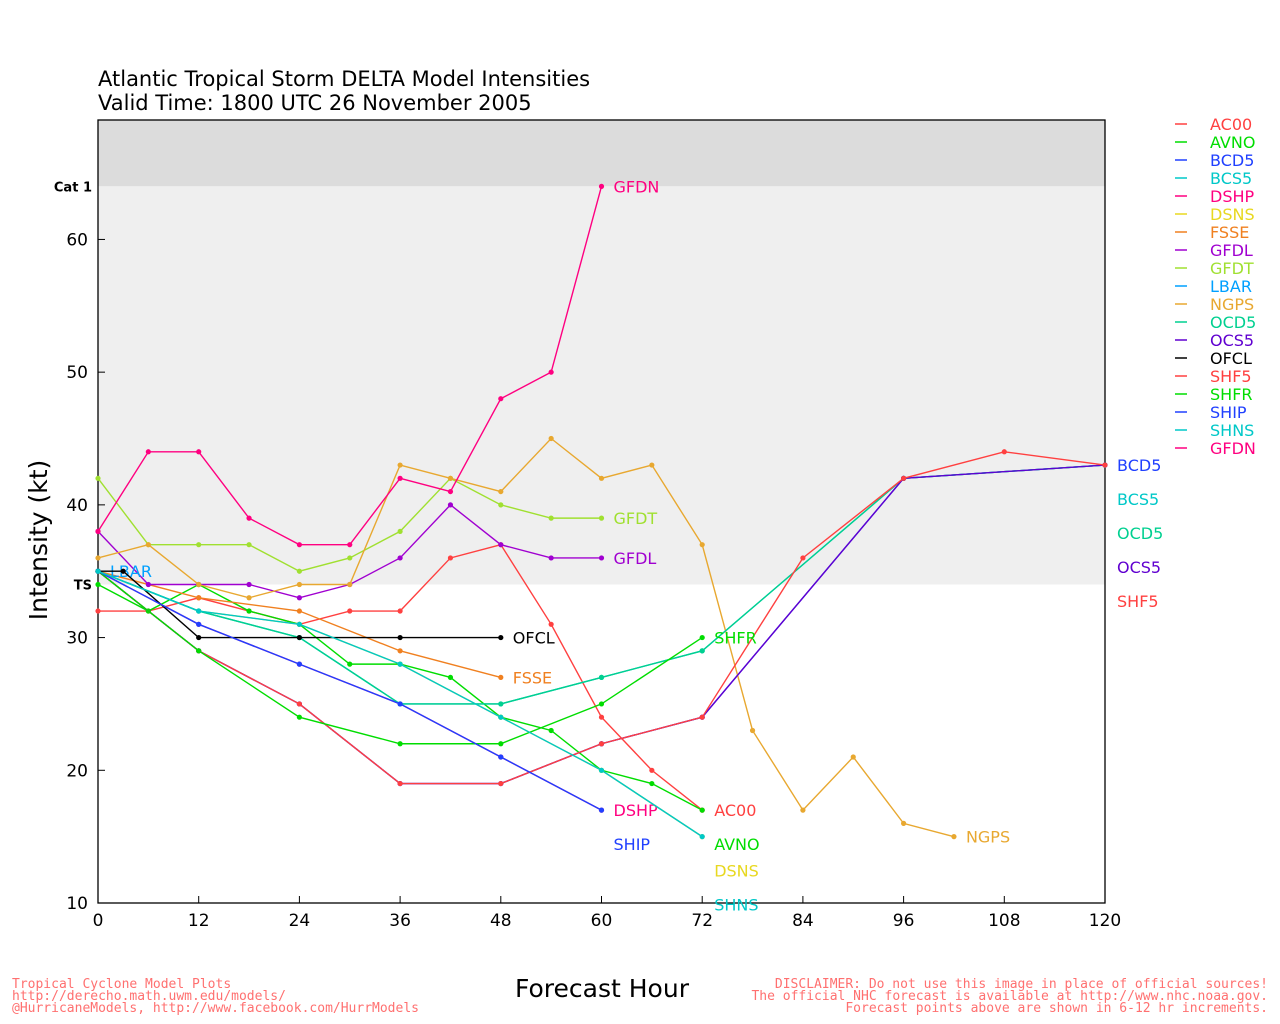  What do you see at coordinates (77, 639) in the screenshot?
I see `y-tick-label: 30` at bounding box center [77, 639].